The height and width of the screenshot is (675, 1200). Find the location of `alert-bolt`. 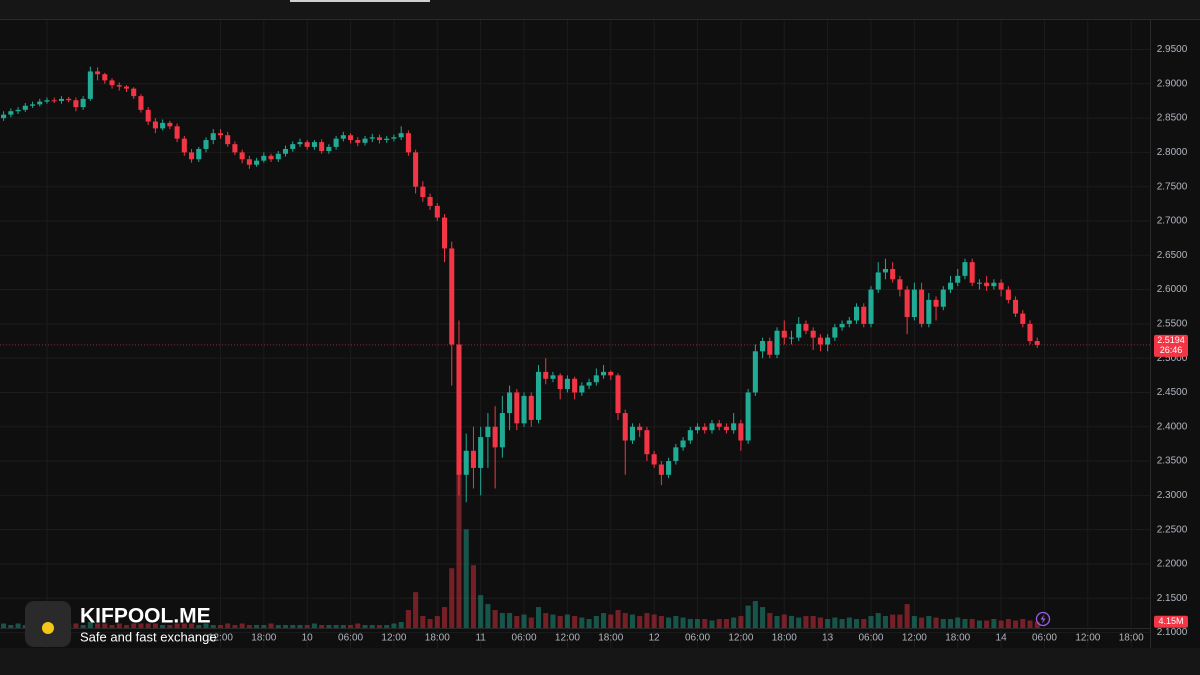

alert-bolt is located at coordinates (1043, 619).